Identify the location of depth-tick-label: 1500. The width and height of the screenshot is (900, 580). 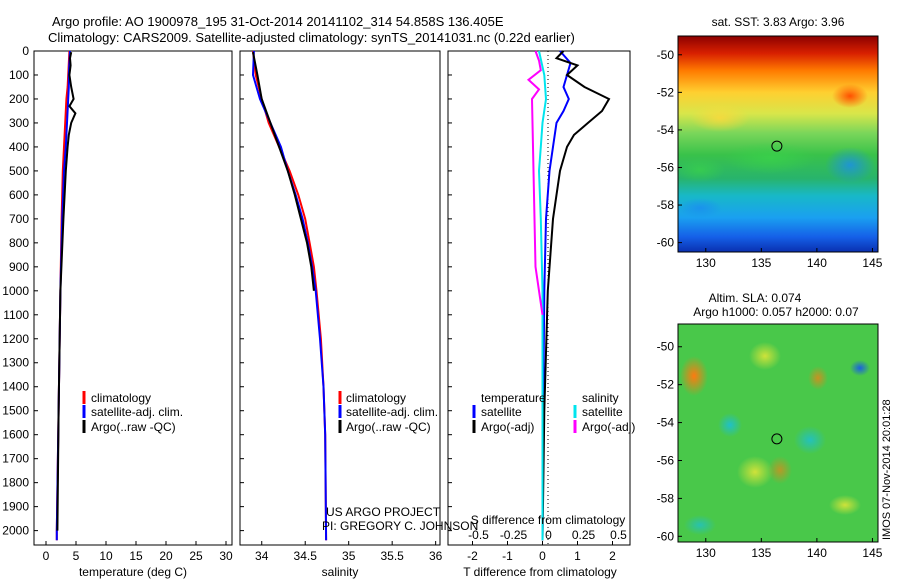
(15, 411).